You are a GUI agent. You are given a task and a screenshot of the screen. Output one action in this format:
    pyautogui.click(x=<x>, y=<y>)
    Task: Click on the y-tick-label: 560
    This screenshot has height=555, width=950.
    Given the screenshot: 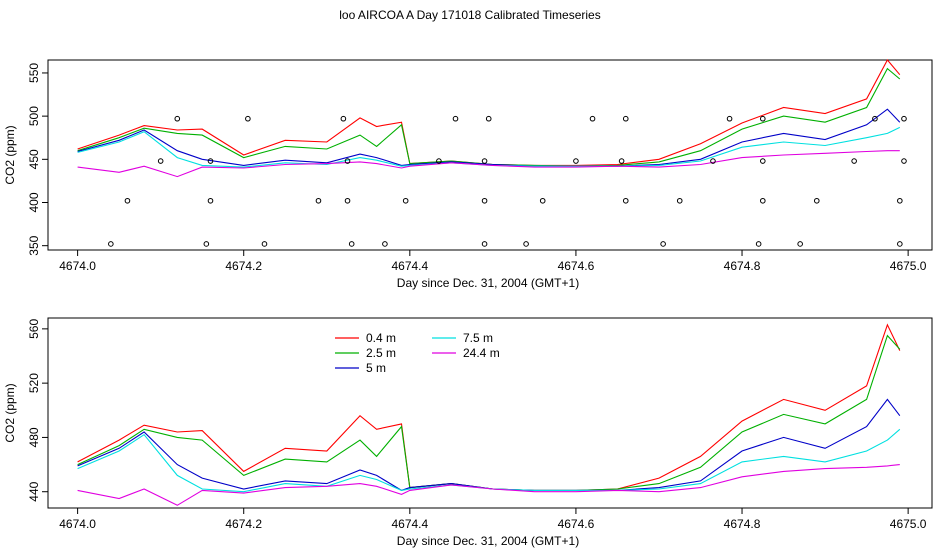 What is the action you would take?
    pyautogui.click(x=34, y=329)
    